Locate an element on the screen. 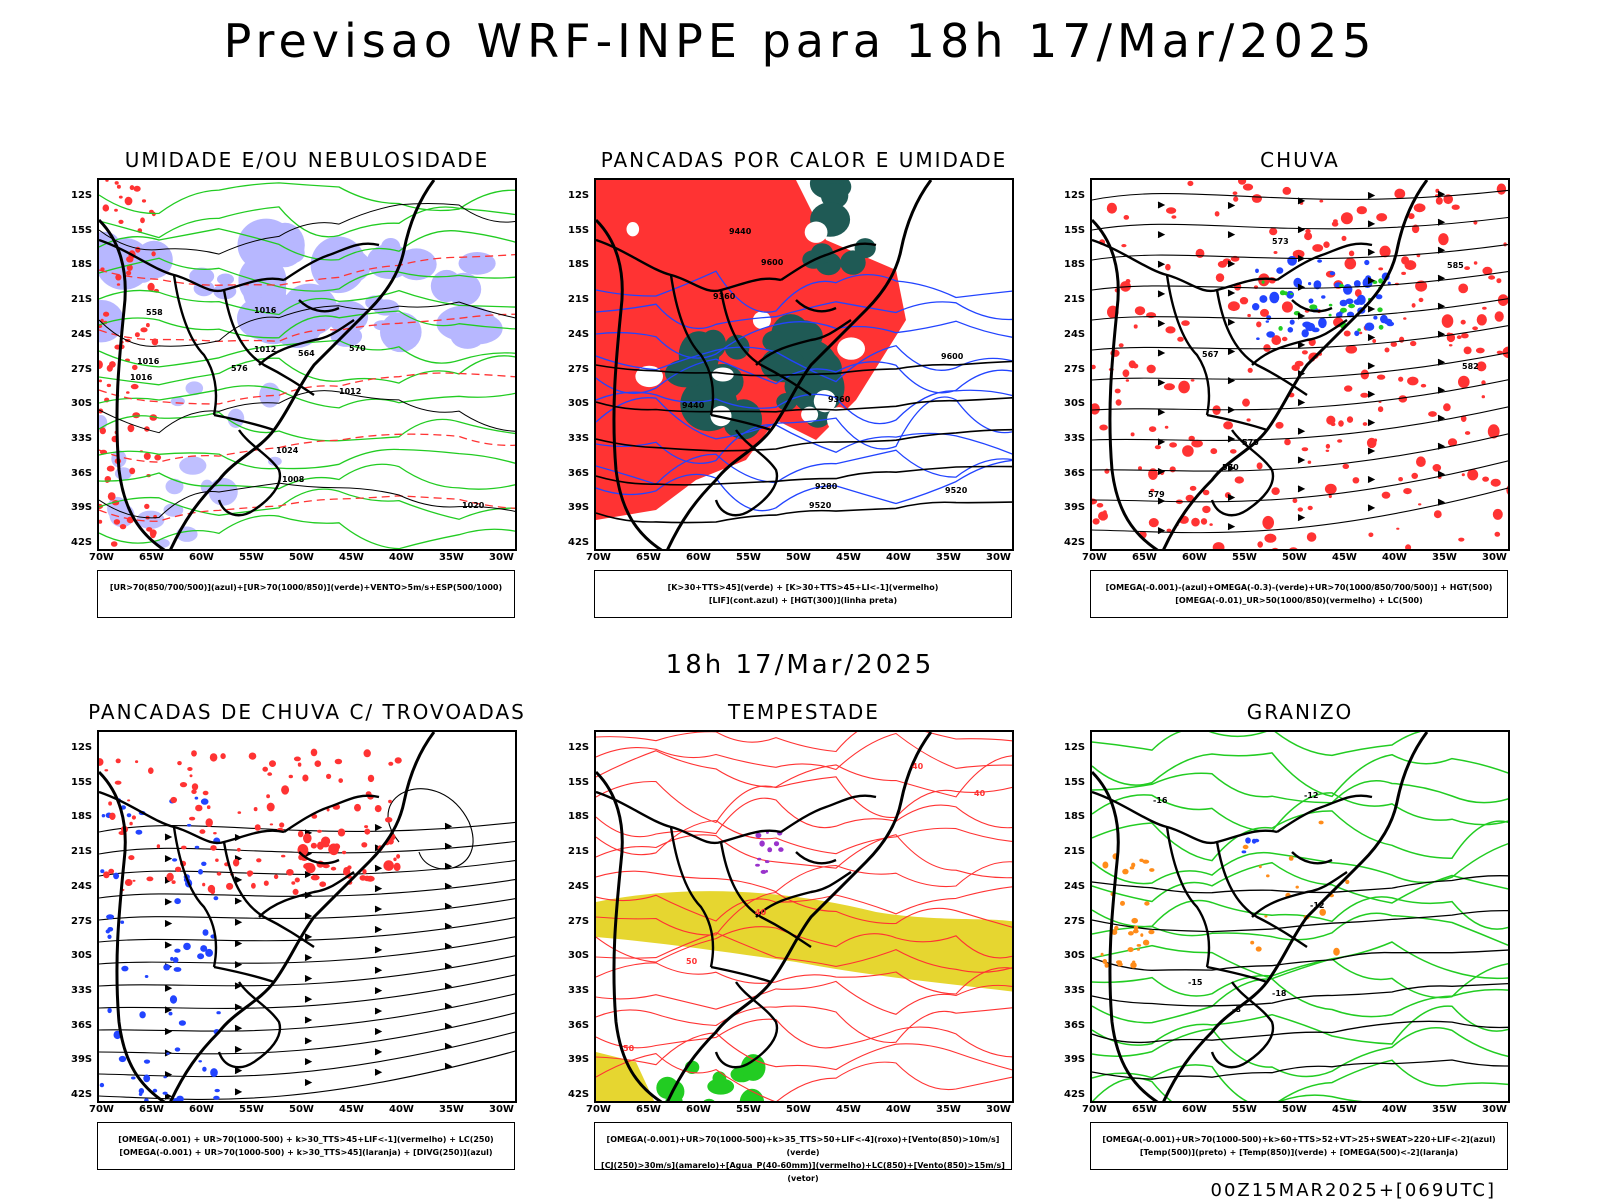 This screenshot has height=1201, width=1600. lat-tick-label: 12S is located at coordinates (1075, 195).